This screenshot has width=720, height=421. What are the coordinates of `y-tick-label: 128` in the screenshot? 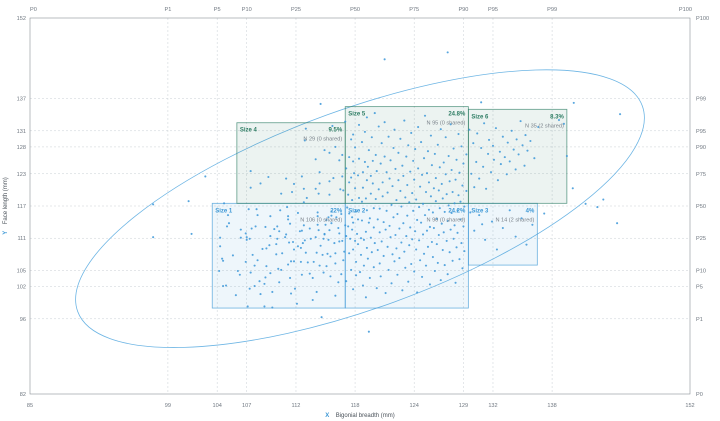 It's located at (21, 148).